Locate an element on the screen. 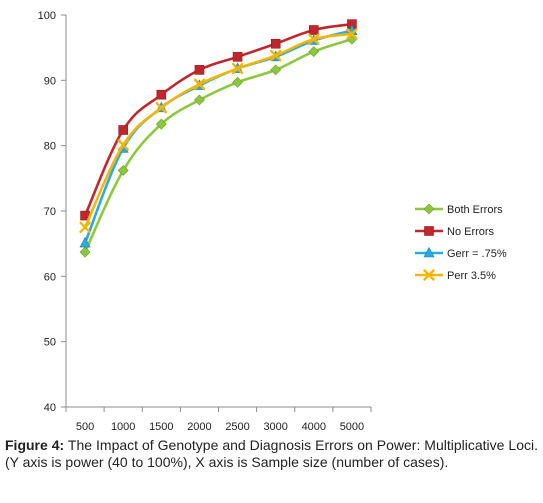 This screenshot has width=543, height=503. x-tick-label: 4000 is located at coordinates (314, 427).